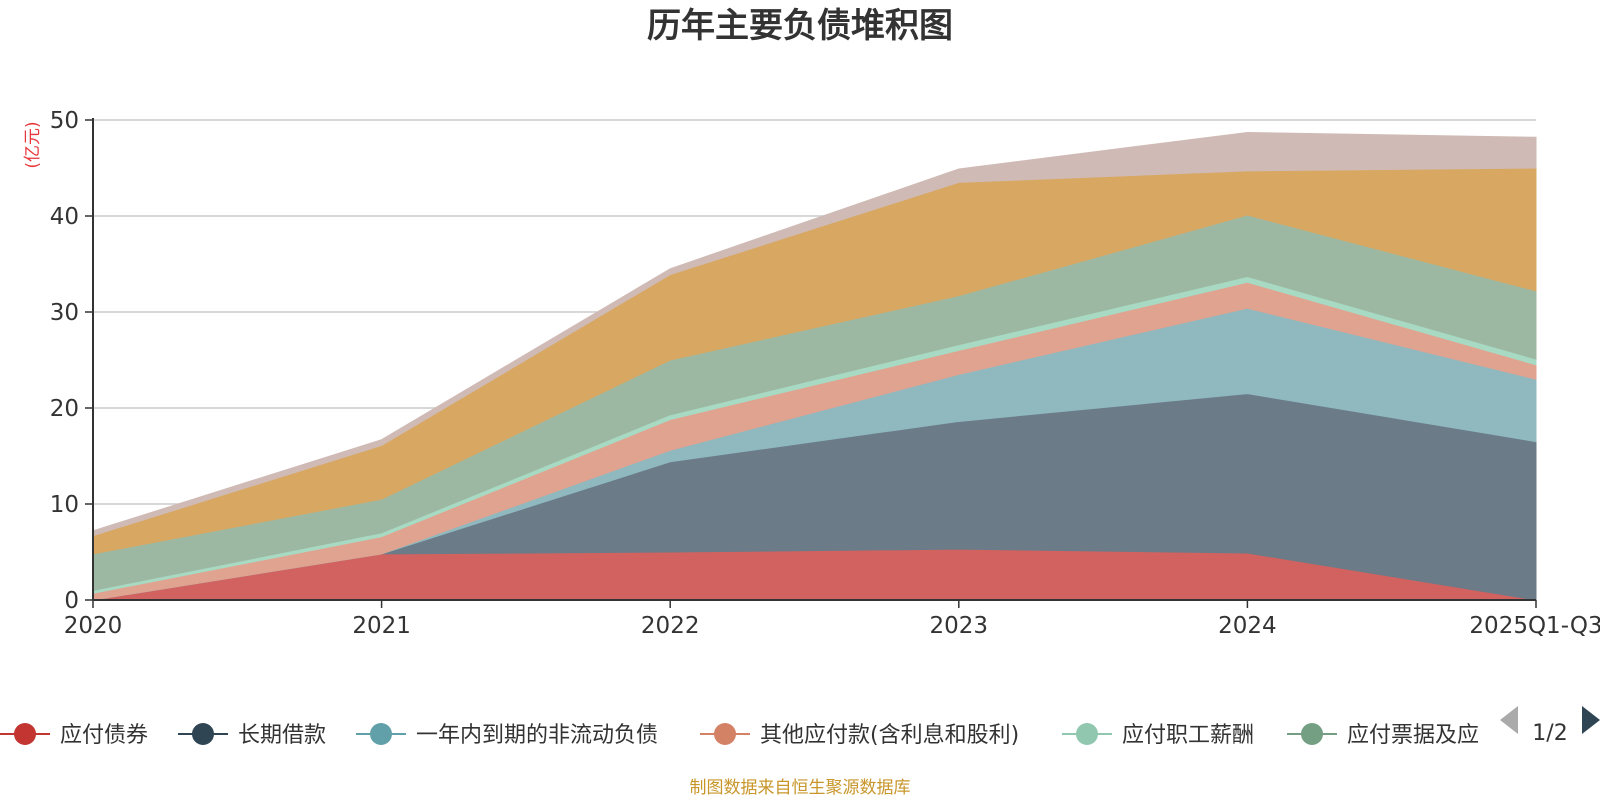  I want to click on y-tick-label: 50, so click(64, 121).